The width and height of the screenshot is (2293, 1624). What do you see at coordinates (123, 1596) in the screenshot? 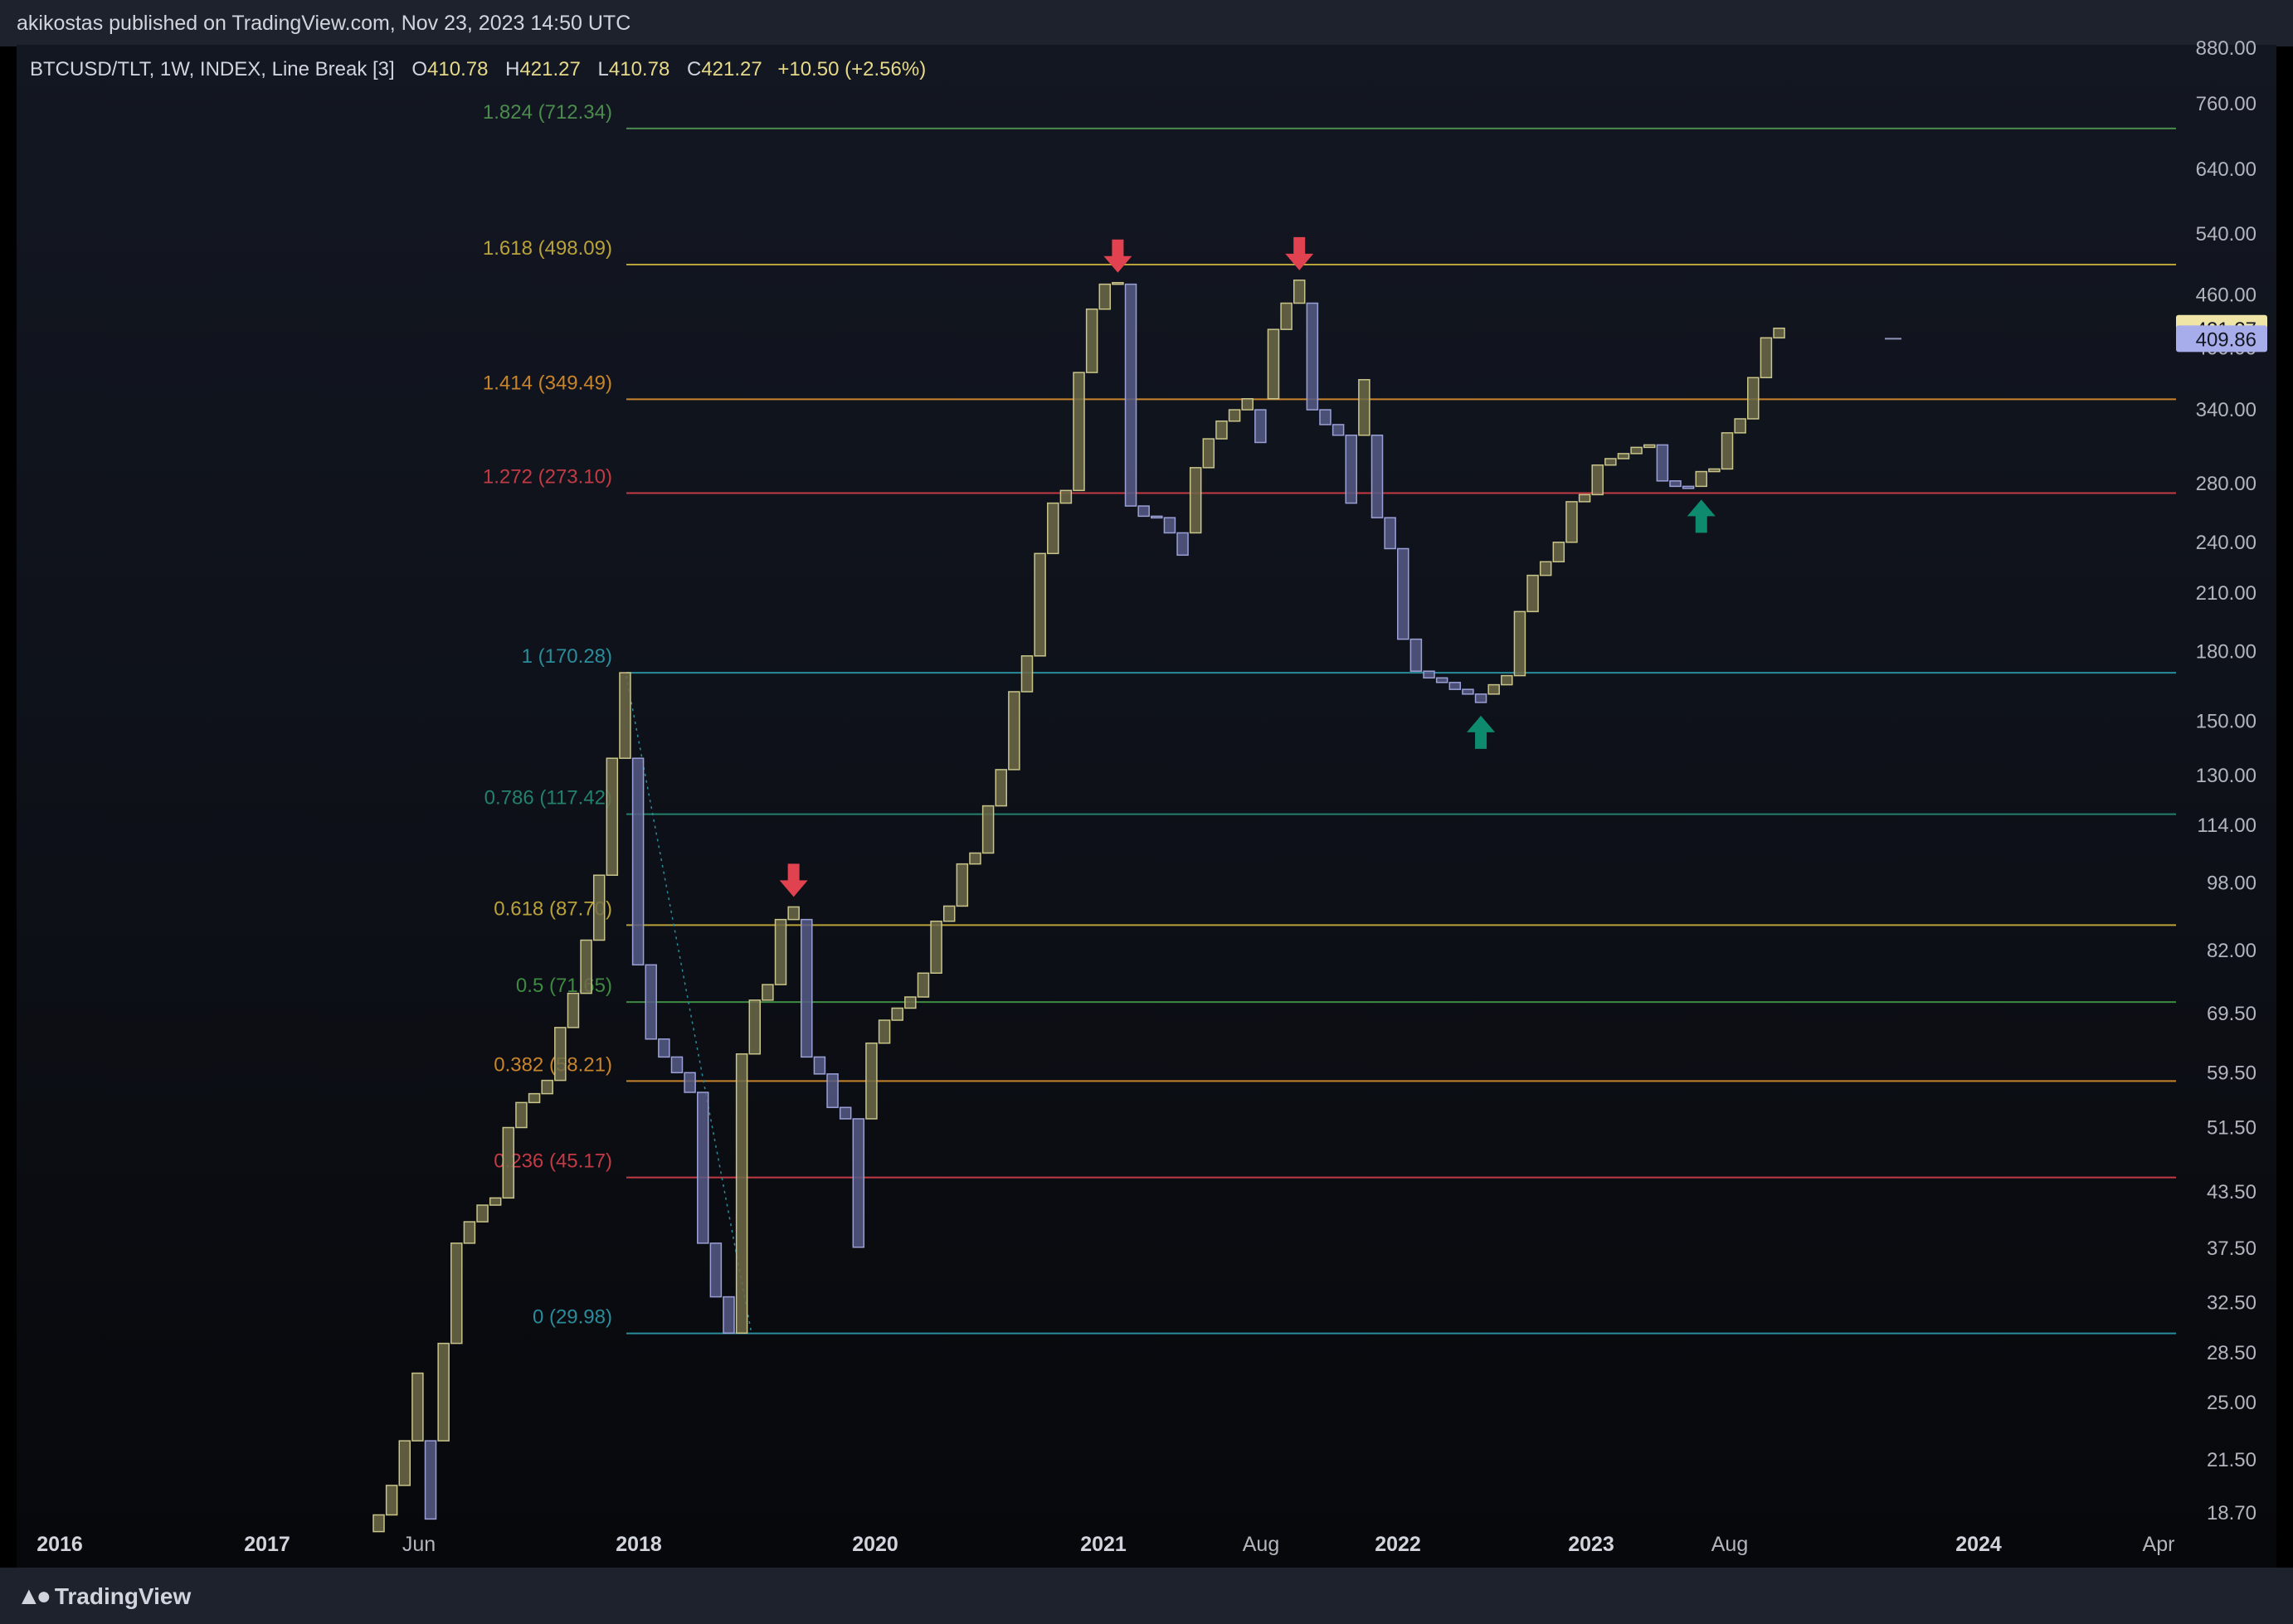
I see `brand-name: TradingView` at bounding box center [123, 1596].